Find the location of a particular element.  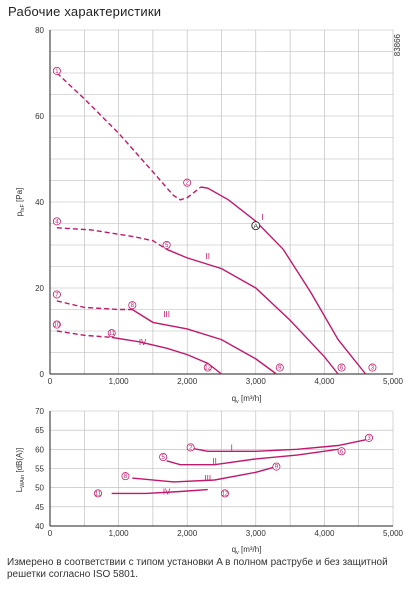

chart2-y-tick-label: 70 is located at coordinates (39, 411).